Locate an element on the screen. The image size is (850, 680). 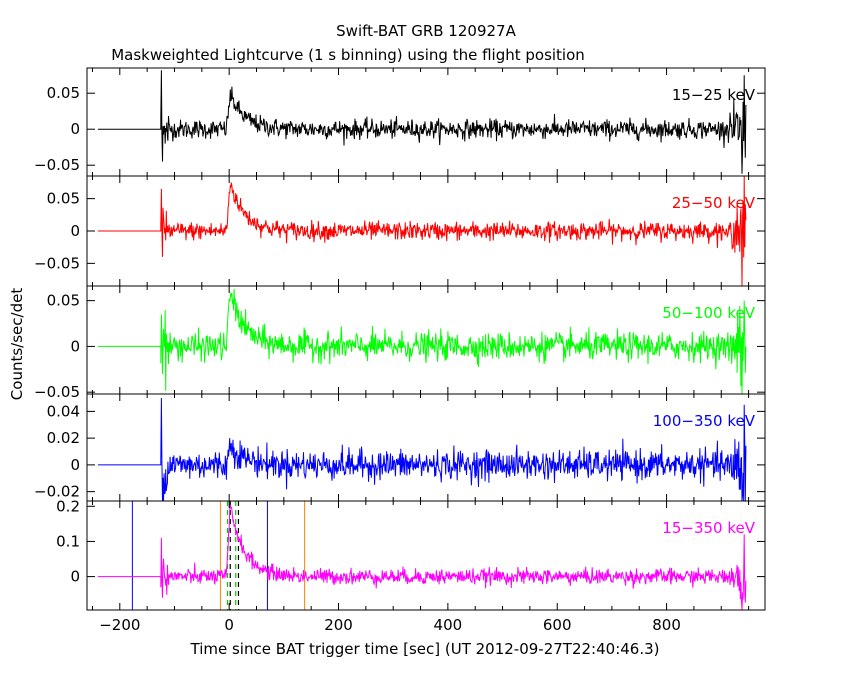
energy-band-label: 50−100 keV is located at coordinates (708, 313).